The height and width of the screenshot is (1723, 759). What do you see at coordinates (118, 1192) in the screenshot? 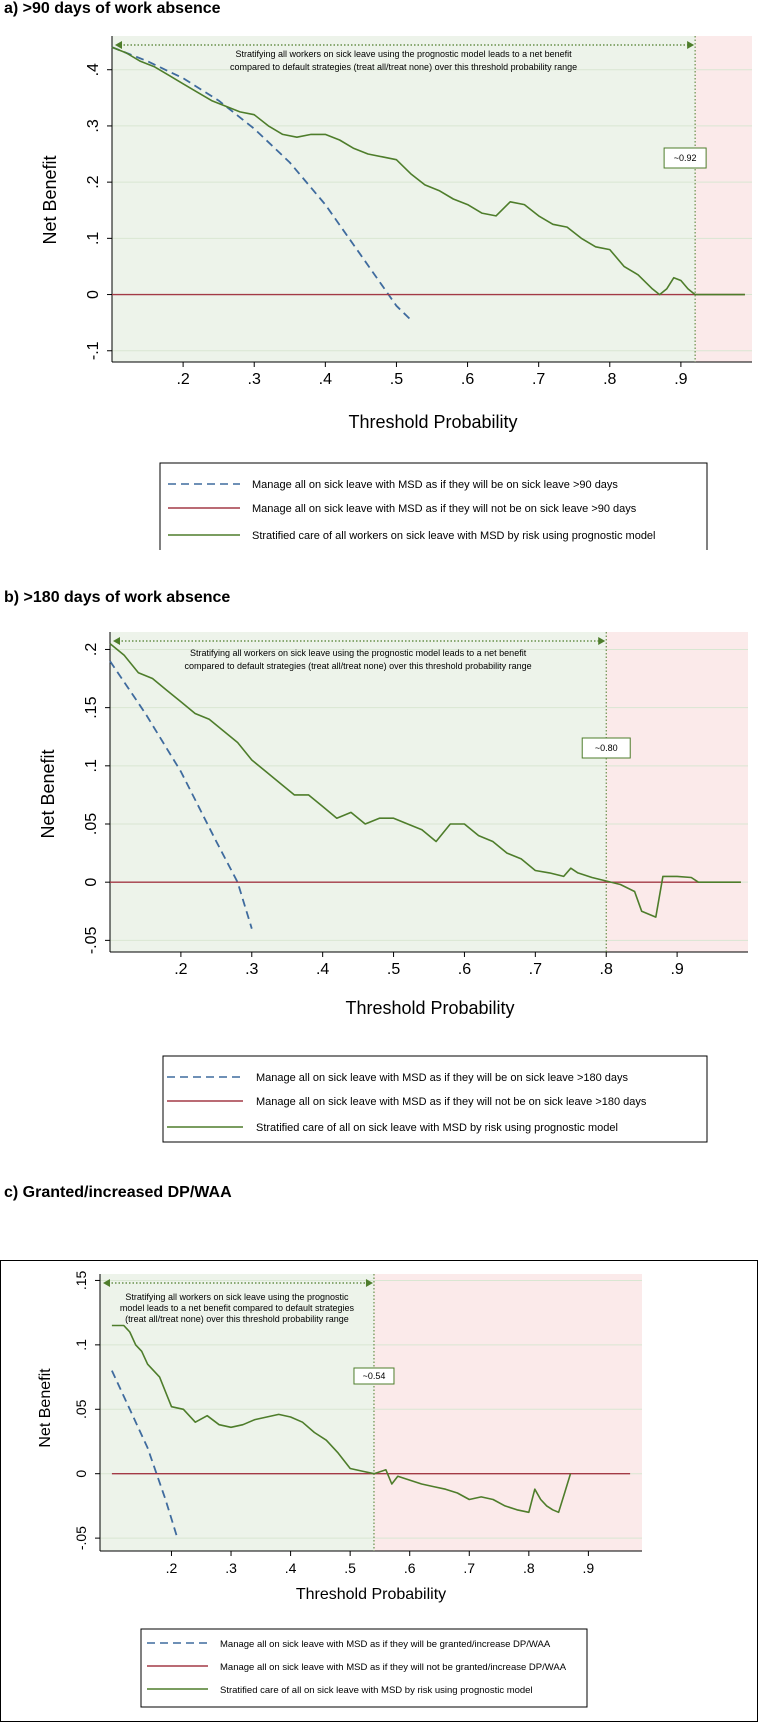
I see `panel-c-title: c) Granted/increased DP/WAA` at bounding box center [118, 1192].